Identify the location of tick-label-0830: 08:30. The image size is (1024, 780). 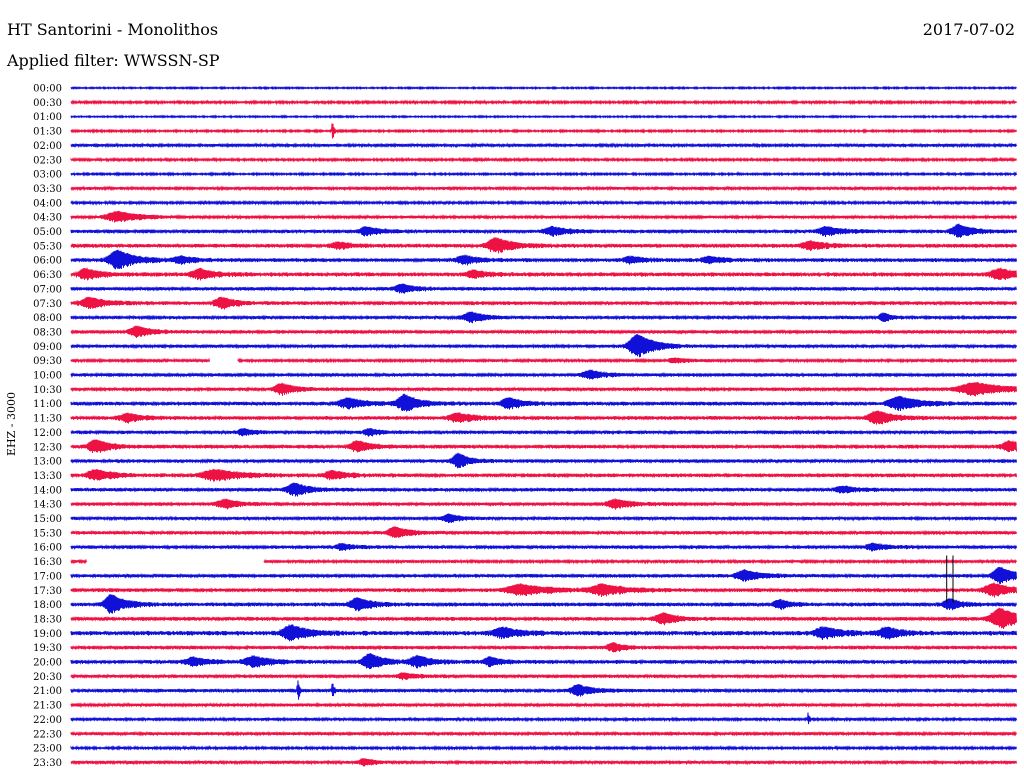
(47, 332).